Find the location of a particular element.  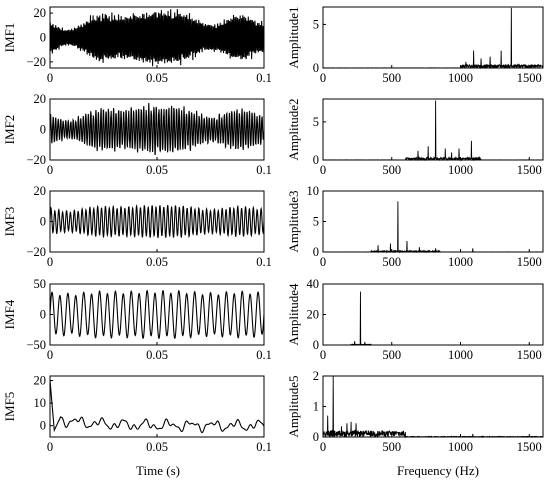

panel-amp2: 0 500 1000 1500 5 0 Amplitude2 is located at coordinates (415, 137).